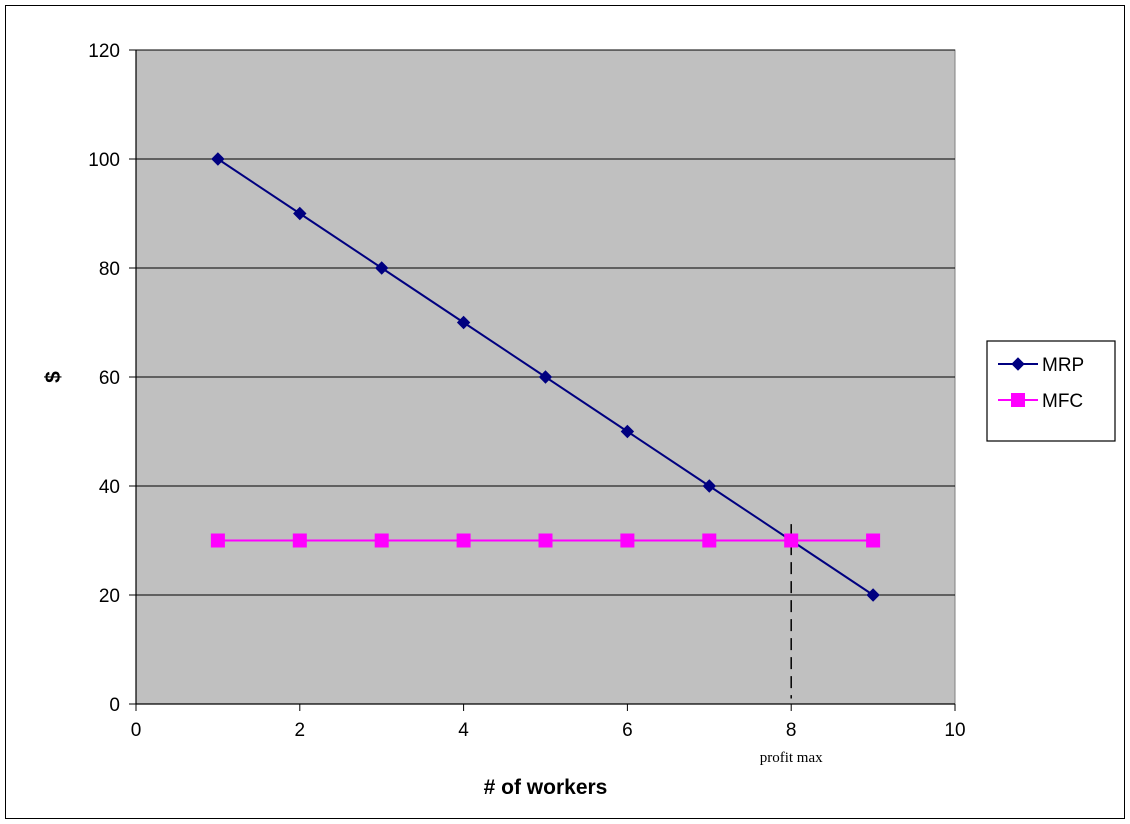 The height and width of the screenshot is (824, 1130). What do you see at coordinates (1063, 365) in the screenshot?
I see `legend-label-mrp: MRP` at bounding box center [1063, 365].